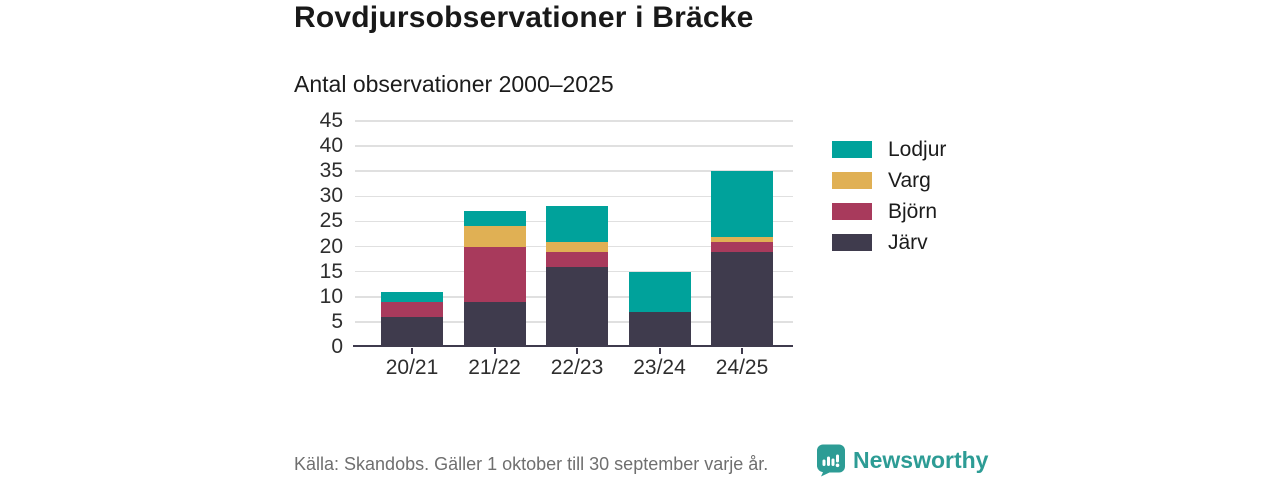  I want to click on y-tick-label: 0, so click(337, 346).